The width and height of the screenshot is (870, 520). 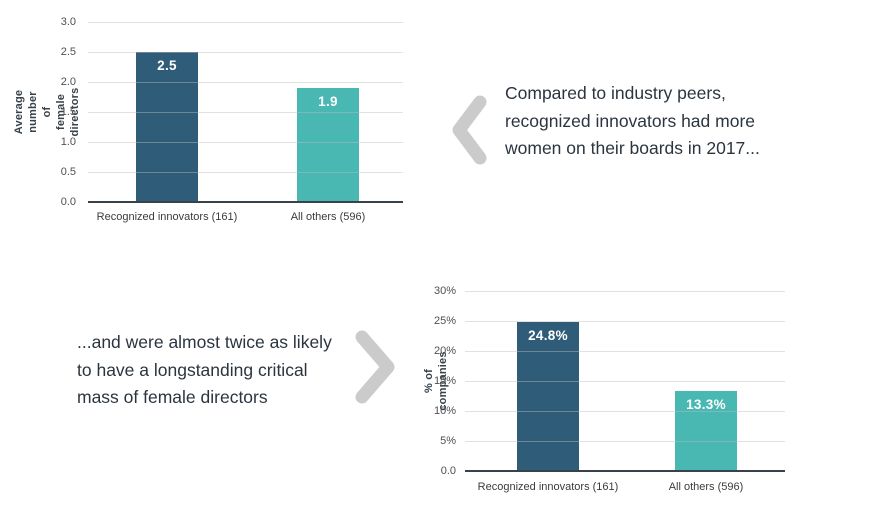 What do you see at coordinates (444, 320) in the screenshot?
I see `y-tick-label: 25%` at bounding box center [444, 320].